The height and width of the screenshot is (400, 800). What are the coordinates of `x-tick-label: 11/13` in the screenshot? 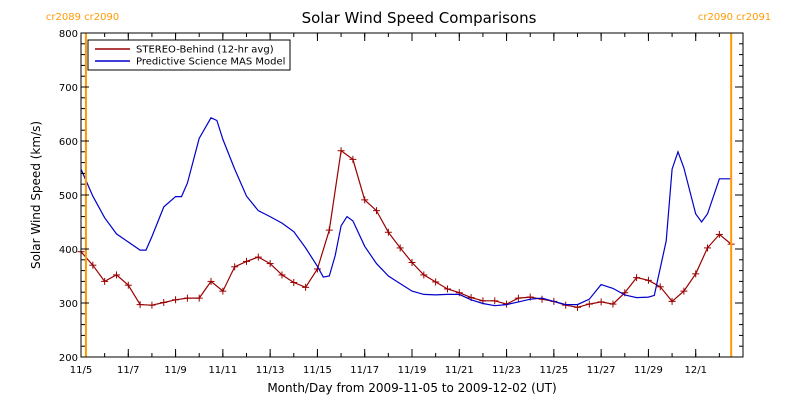 It's located at (270, 370).